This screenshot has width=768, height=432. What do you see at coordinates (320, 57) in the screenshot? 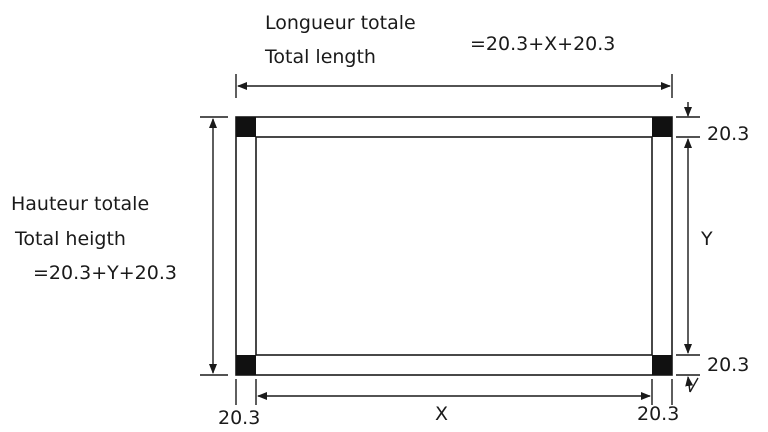
I see `top-label-english: Total length` at bounding box center [320, 57].